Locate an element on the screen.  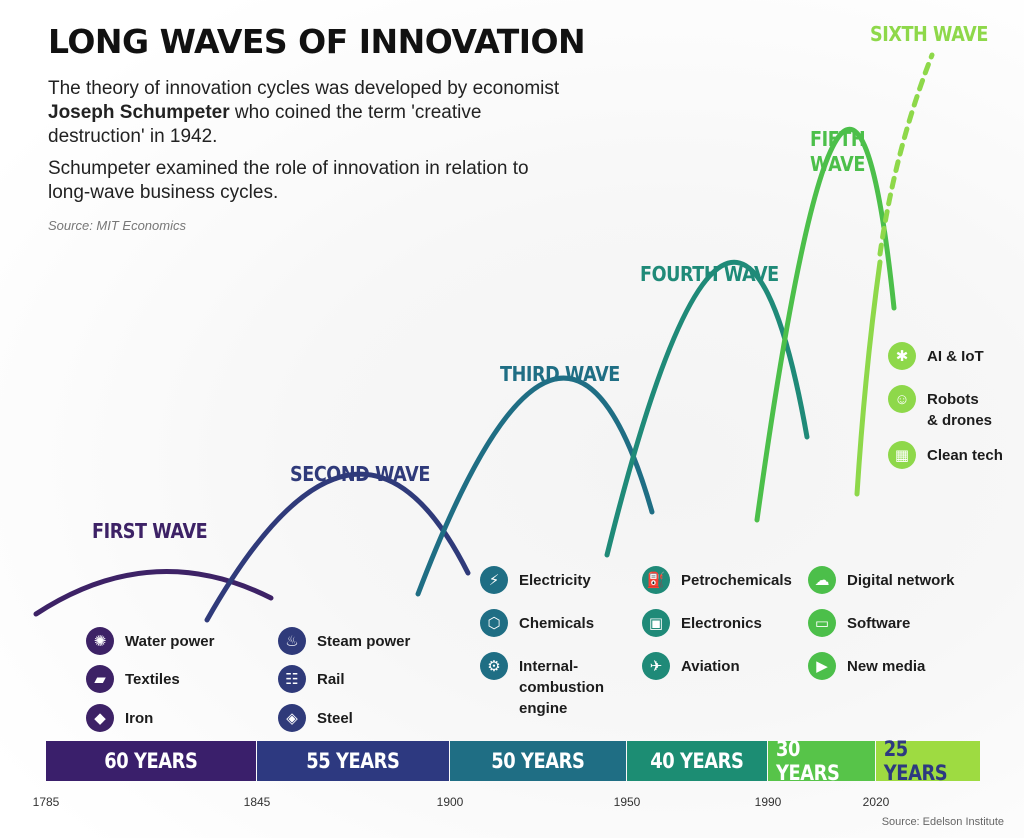
duration-bar-second-wave: 55 YEARS is located at coordinates (353, 761).